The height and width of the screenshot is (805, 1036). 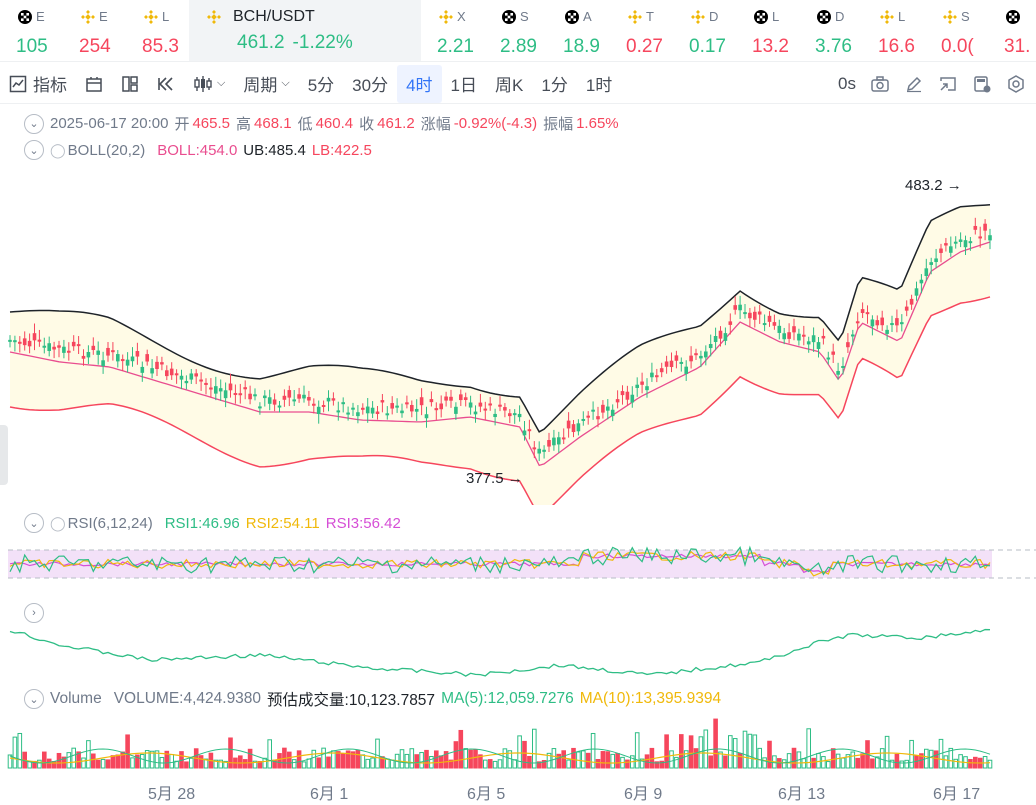 What do you see at coordinates (509, 16) in the screenshot?
I see `okx-icon` at bounding box center [509, 16].